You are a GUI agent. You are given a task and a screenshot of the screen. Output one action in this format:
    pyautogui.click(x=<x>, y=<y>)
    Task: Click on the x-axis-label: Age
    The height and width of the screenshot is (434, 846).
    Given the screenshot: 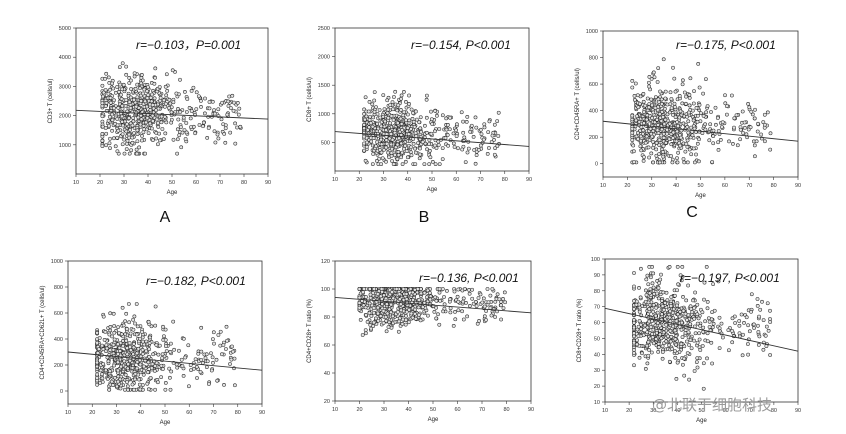 What is the action you would take?
    pyautogui.click(x=433, y=420)
    